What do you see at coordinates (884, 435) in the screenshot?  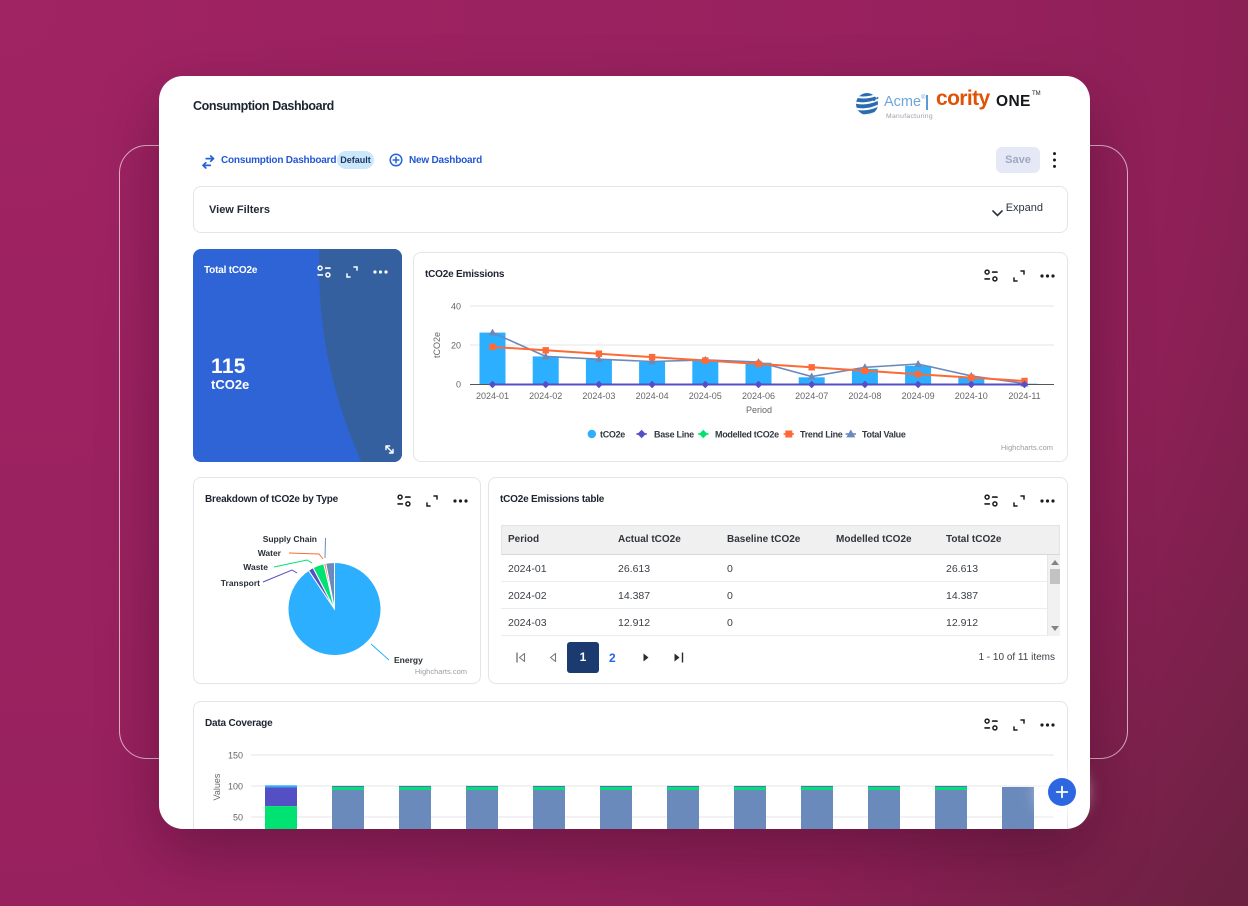 I see `svg-text: Total Value` at bounding box center [884, 435].